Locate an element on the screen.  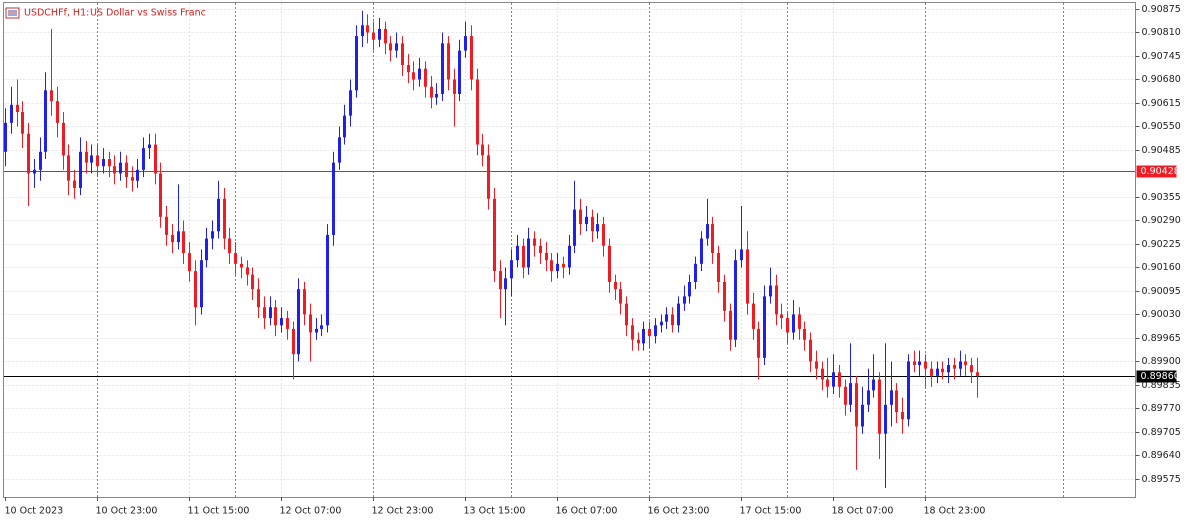
x-tick-label: 12 Oct 23:00 is located at coordinates (403, 511).